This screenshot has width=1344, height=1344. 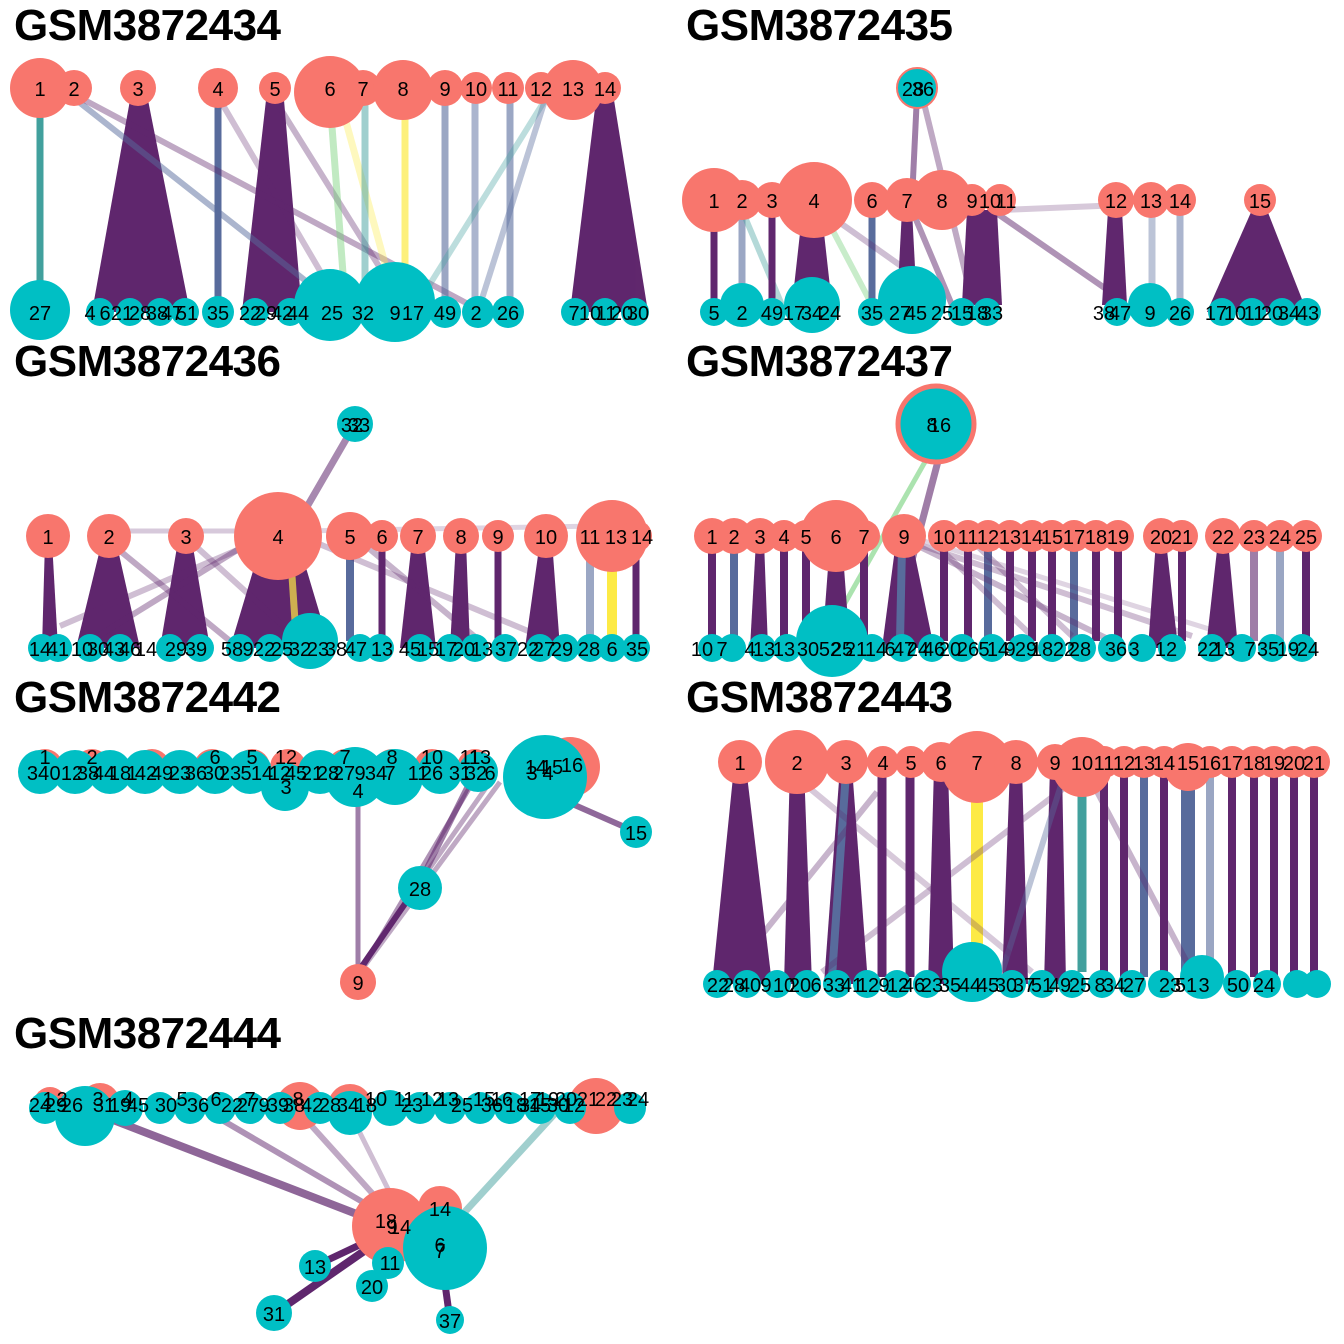 What do you see at coordinates (1203, 986) in the screenshot?
I see `node-label: 3` at bounding box center [1203, 986].